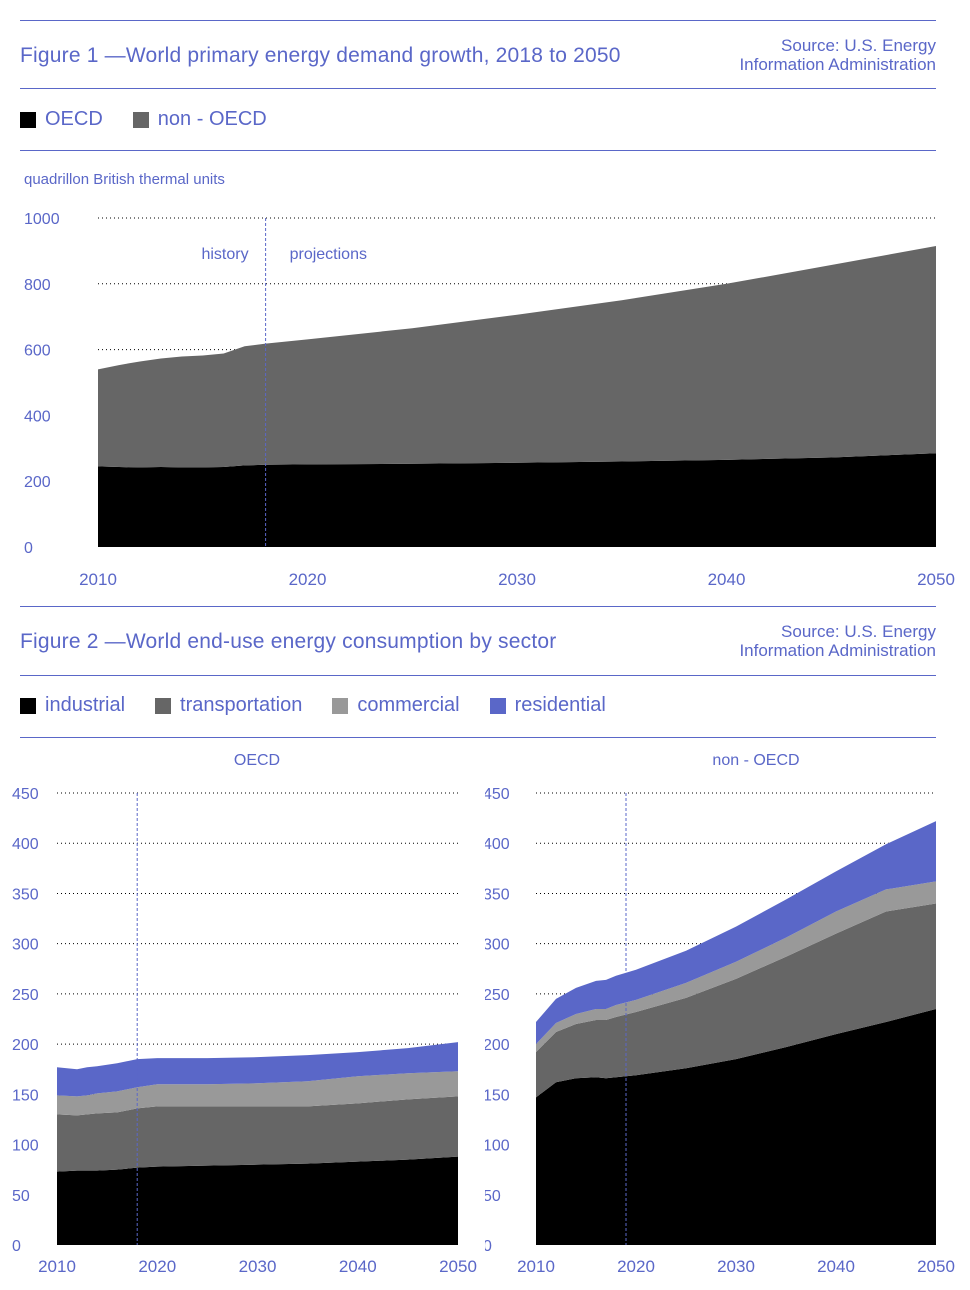 Image resolution: width=970 pixels, height=1290 pixels. Describe the element at coordinates (560, 705) in the screenshot. I see `legend-label-residential: residential` at that location.